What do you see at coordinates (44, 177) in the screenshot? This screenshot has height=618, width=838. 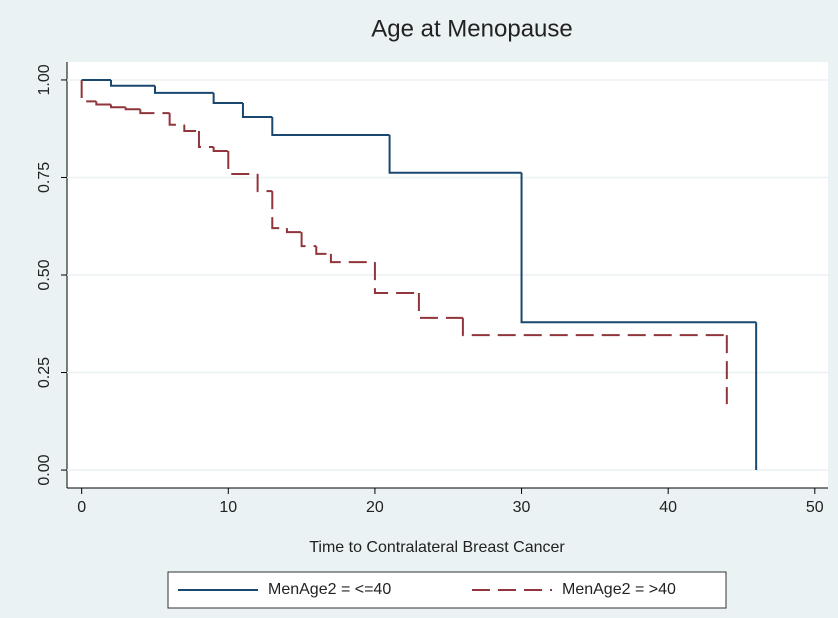 I see `y-tick-label: 0.75` at bounding box center [44, 177].